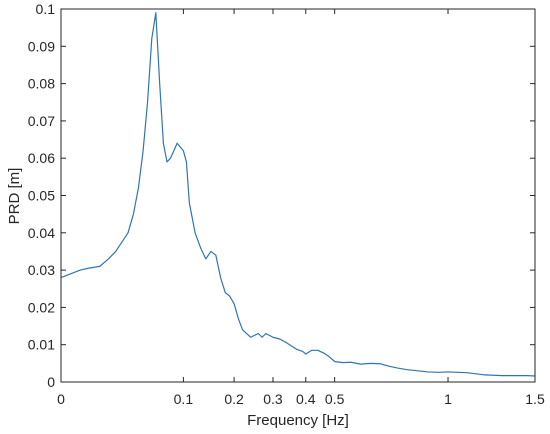 The image size is (550, 434). Describe the element at coordinates (41, 46) in the screenshot. I see `y-tick-label: 0.09` at that location.